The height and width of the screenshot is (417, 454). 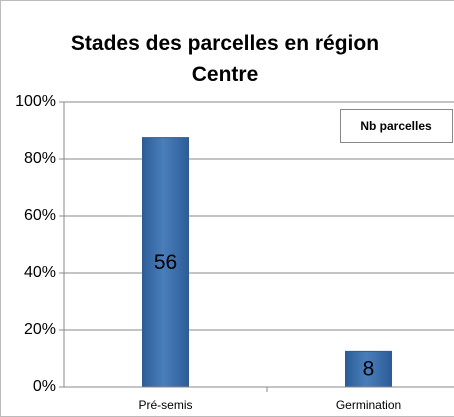 I want to click on chart-title: Stades des parcelles en région Centre, so click(x=225, y=59).